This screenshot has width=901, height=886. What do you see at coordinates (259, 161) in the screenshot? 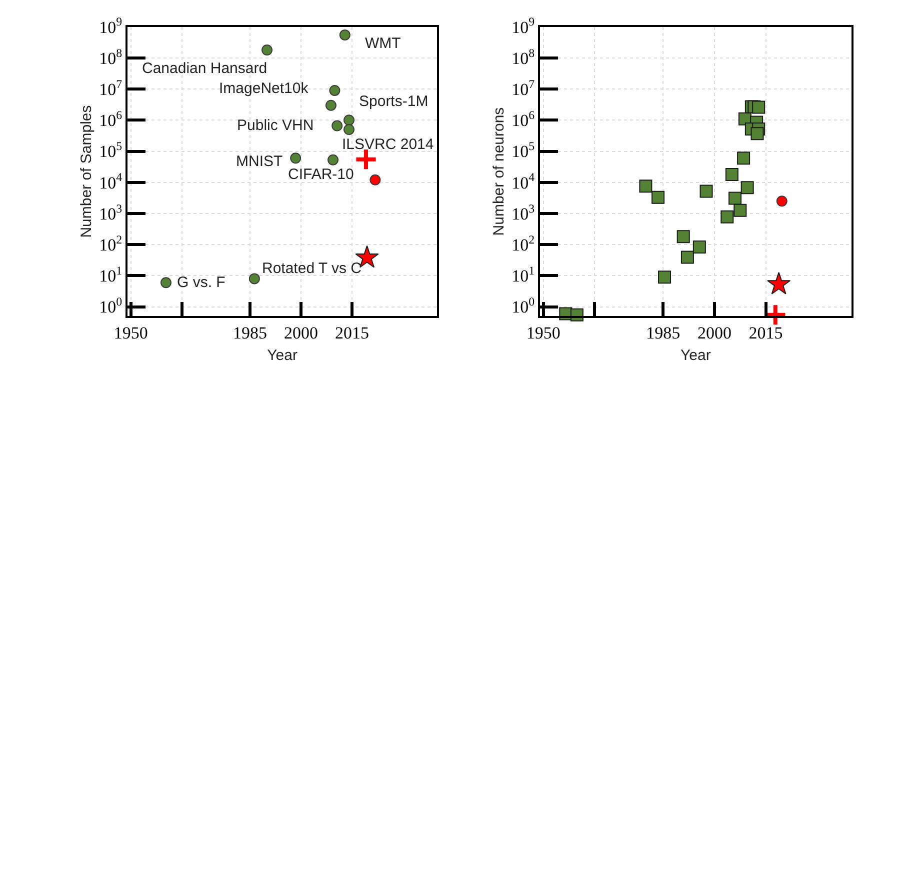
I see `annotation: MNIST` at bounding box center [259, 161].